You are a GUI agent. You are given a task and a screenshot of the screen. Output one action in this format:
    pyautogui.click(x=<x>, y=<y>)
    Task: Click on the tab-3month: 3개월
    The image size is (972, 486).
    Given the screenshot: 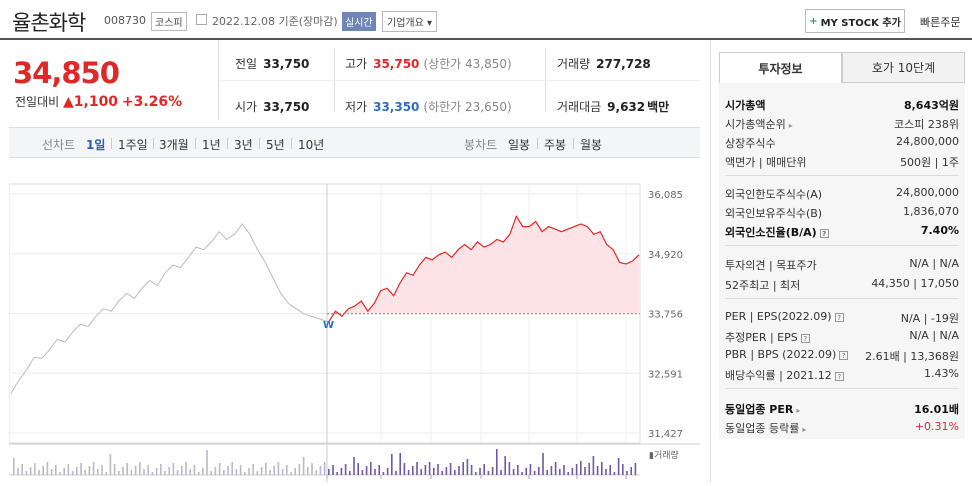 What is the action you would take?
    pyautogui.click(x=174, y=145)
    